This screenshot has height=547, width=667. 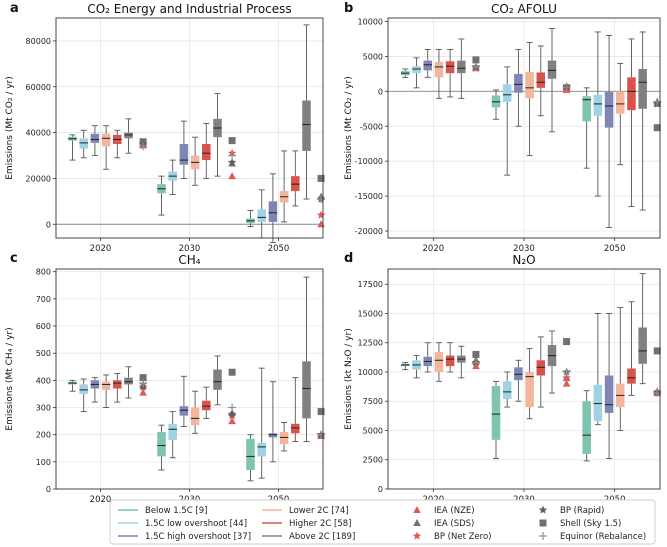 I want to click on legend-label: Below 1.5C [9], so click(x=176, y=511).